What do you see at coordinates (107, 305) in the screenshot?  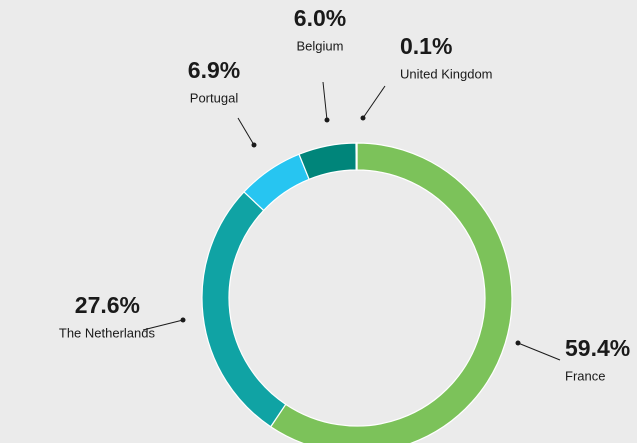 I see `value-label: 27.6%` at bounding box center [107, 305].